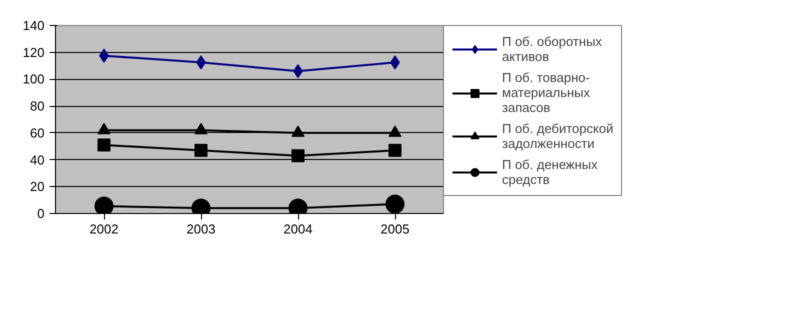 The image size is (785, 325). What do you see at coordinates (298, 229) in the screenshot?
I see `x-tick-label: 2004` at bounding box center [298, 229].